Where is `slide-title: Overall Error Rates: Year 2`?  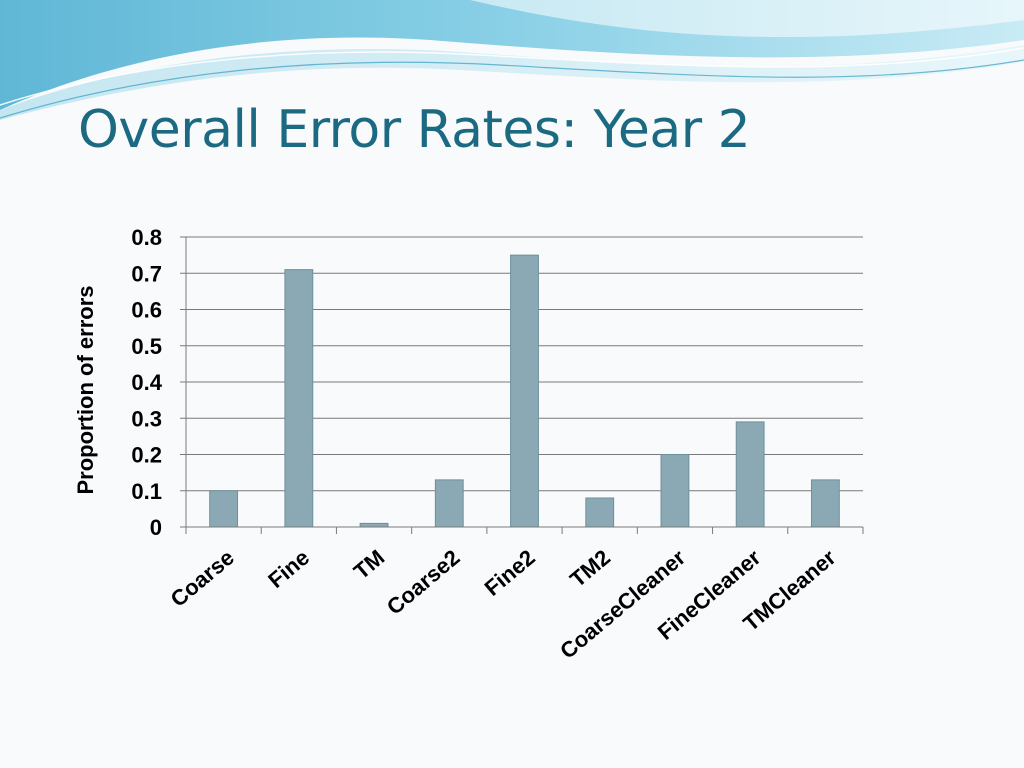
slide-title: Overall Error Rates: Year 2 is located at coordinates (414, 130).